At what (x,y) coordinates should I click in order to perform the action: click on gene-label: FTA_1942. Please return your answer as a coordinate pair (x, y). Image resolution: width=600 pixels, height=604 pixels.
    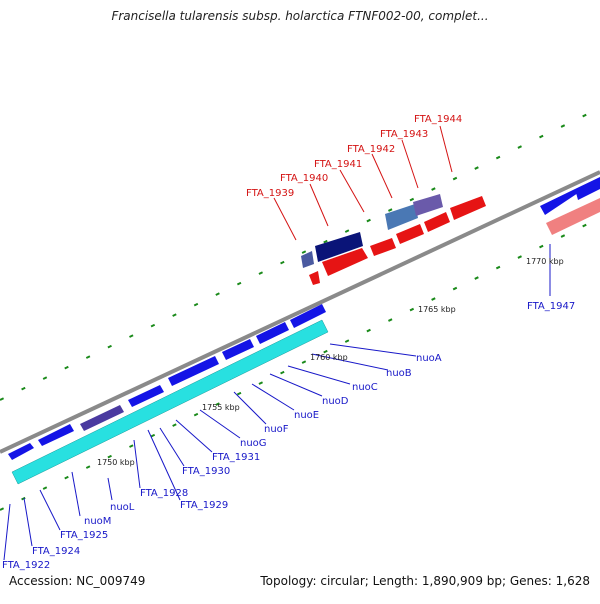
    Looking at the image, I should click on (371, 149).